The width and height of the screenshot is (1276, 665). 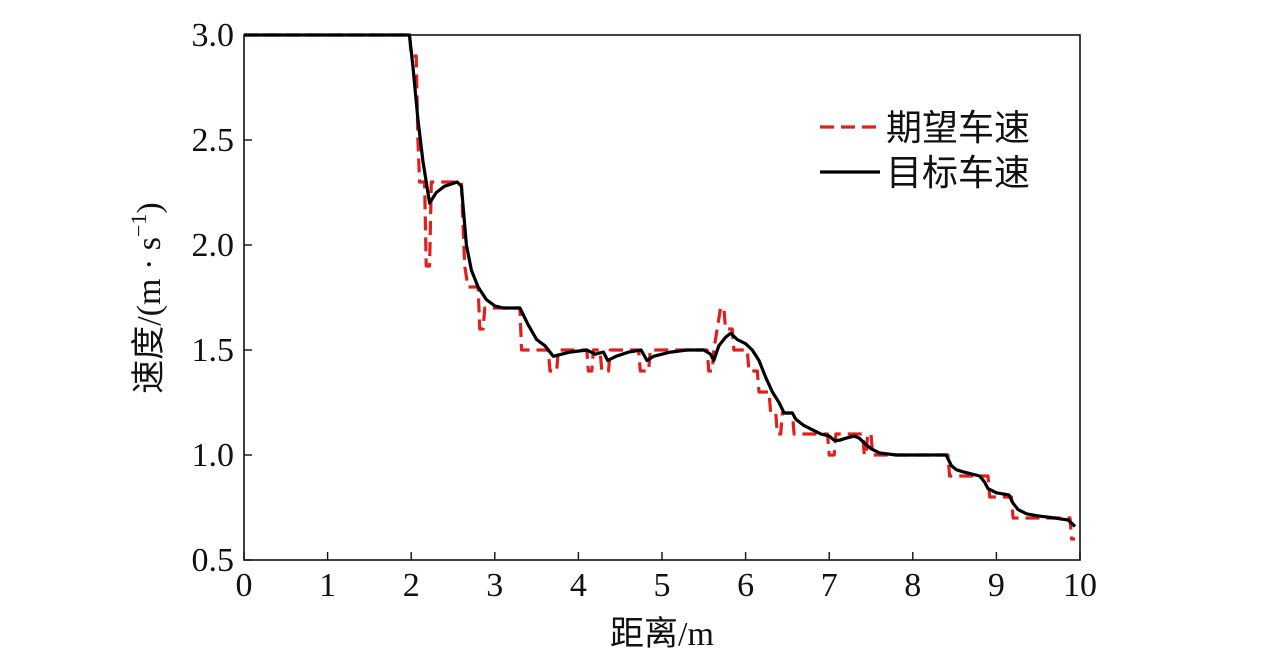 What do you see at coordinates (745, 585) in the screenshot?
I see `x-tick-label: 6` at bounding box center [745, 585].